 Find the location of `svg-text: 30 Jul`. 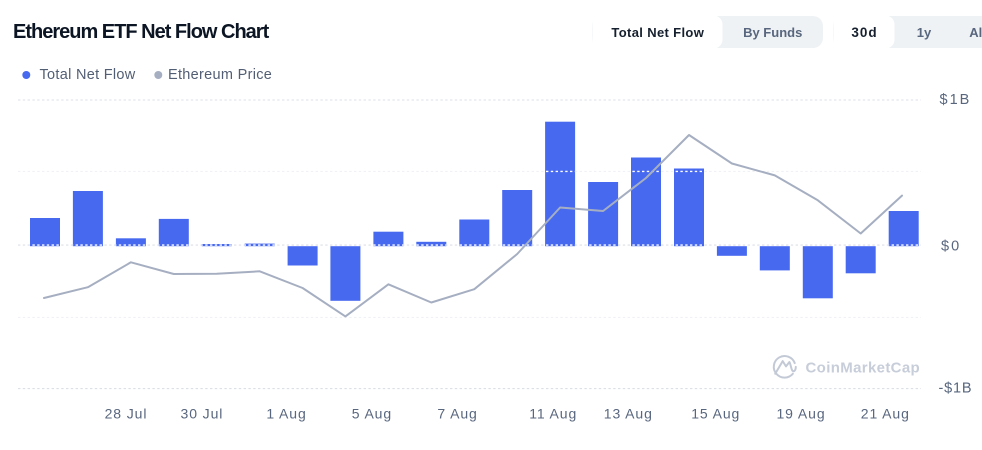

svg-text: 30 Jul is located at coordinates (202, 414).